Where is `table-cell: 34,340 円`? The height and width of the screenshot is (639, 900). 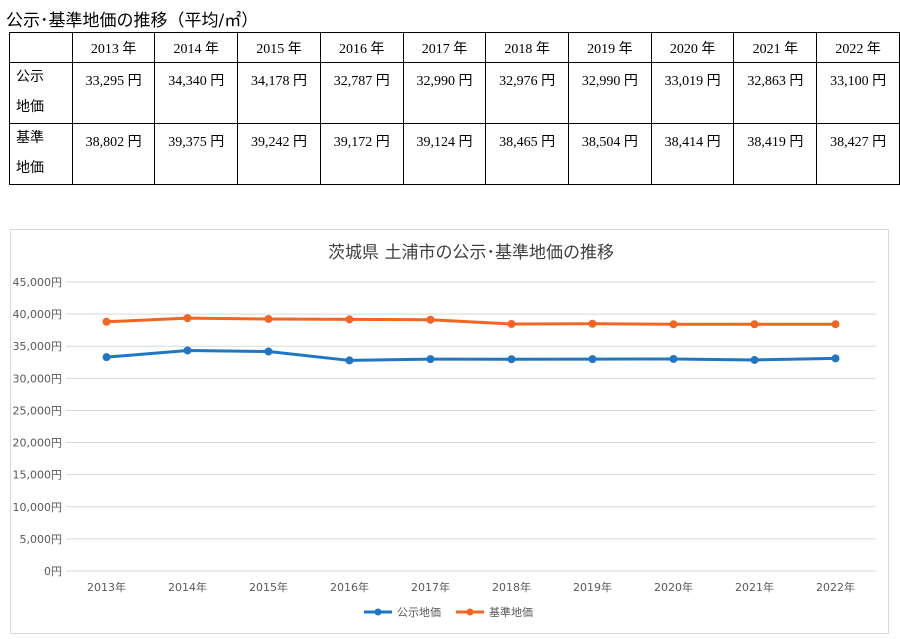 table-cell: 34,340 円 is located at coordinates (196, 93).